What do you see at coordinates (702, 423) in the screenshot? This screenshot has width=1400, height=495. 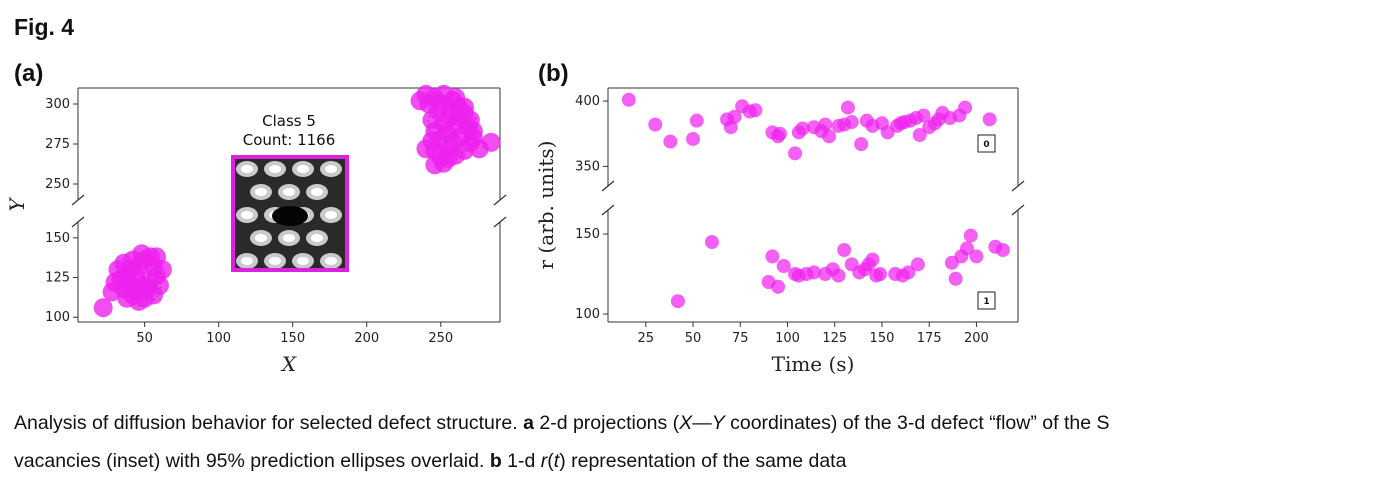 I see `caption-text: —` at bounding box center [702, 423].